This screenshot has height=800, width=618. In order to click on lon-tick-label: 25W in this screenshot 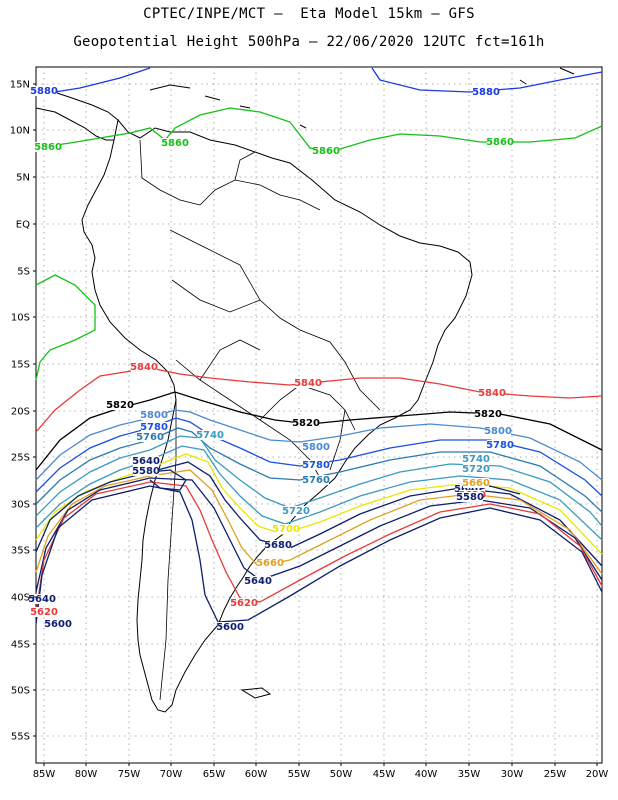, I will do `click(555, 774)`.